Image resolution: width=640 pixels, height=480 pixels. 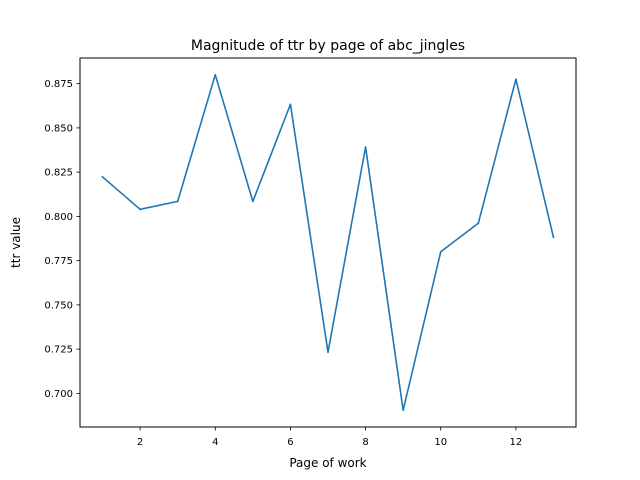 What do you see at coordinates (16, 242) in the screenshot?
I see `y-axis-label: ttr value` at bounding box center [16, 242].